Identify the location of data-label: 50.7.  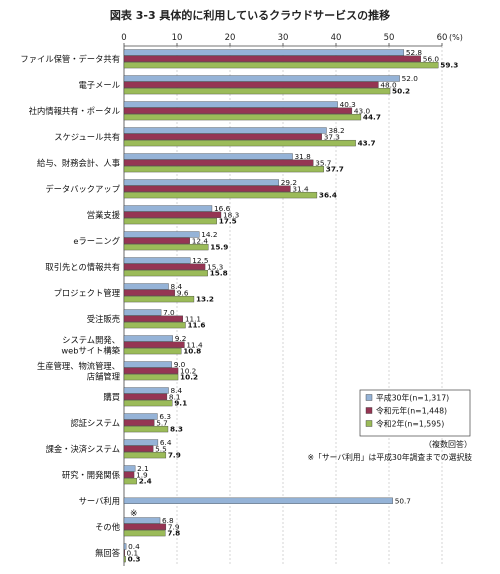
(403, 500).